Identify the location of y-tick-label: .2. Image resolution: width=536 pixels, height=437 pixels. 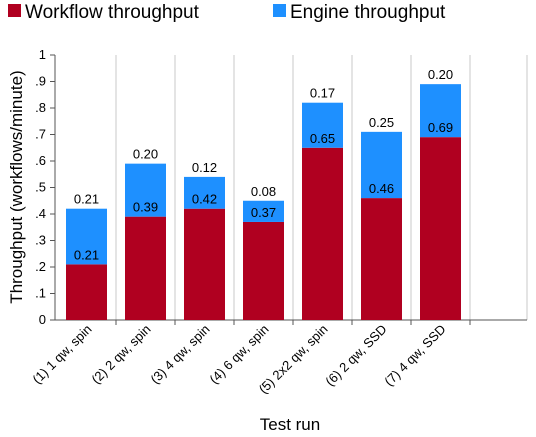
(40, 266).